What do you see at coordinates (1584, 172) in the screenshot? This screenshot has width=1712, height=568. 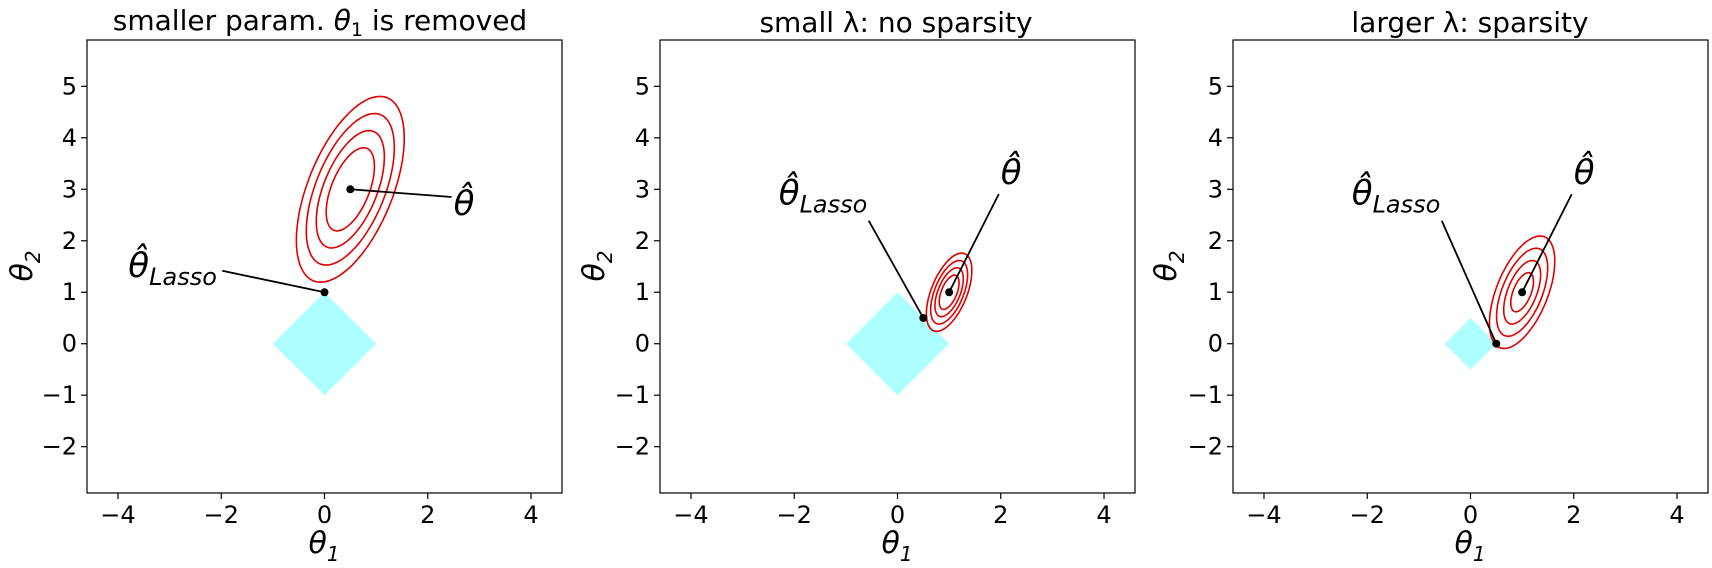 I see `panel-3-theta-hat-label: θ̂` at bounding box center [1584, 172].